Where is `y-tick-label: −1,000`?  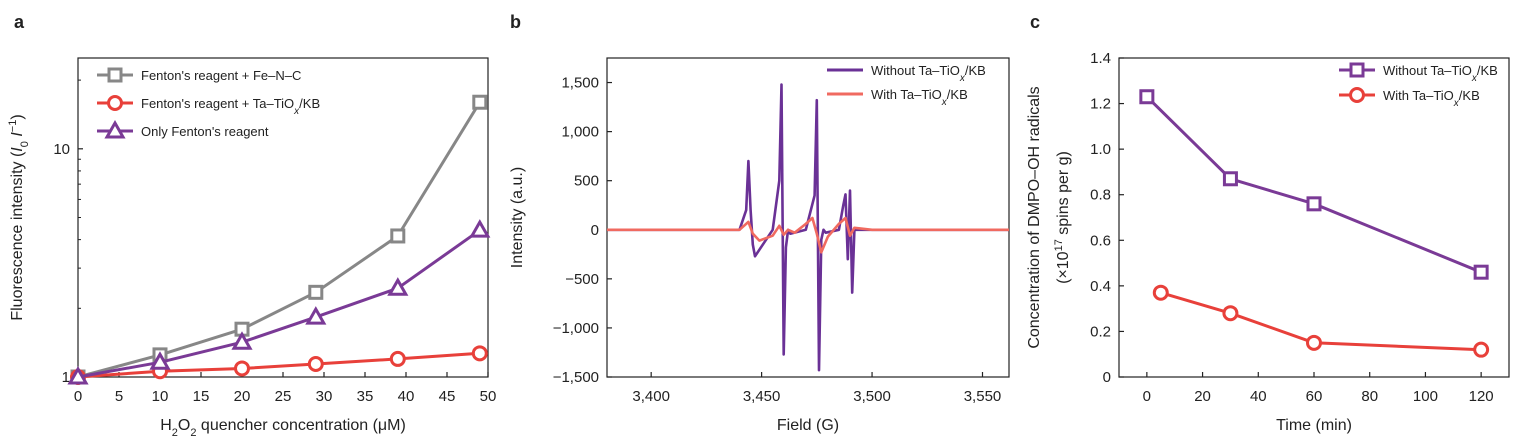 y-tick-label: −1,000 is located at coordinates (576, 328).